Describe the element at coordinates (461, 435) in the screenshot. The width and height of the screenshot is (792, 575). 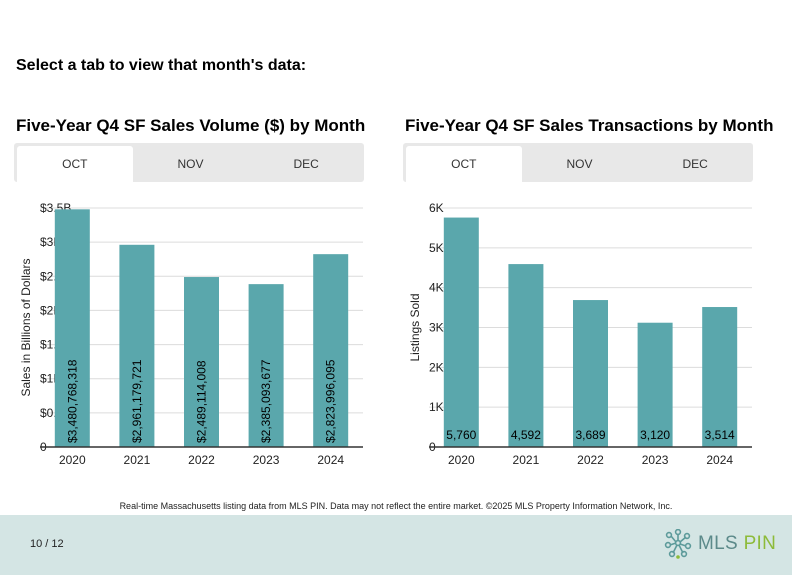
I see `bar-data-label: 5,760` at that location.